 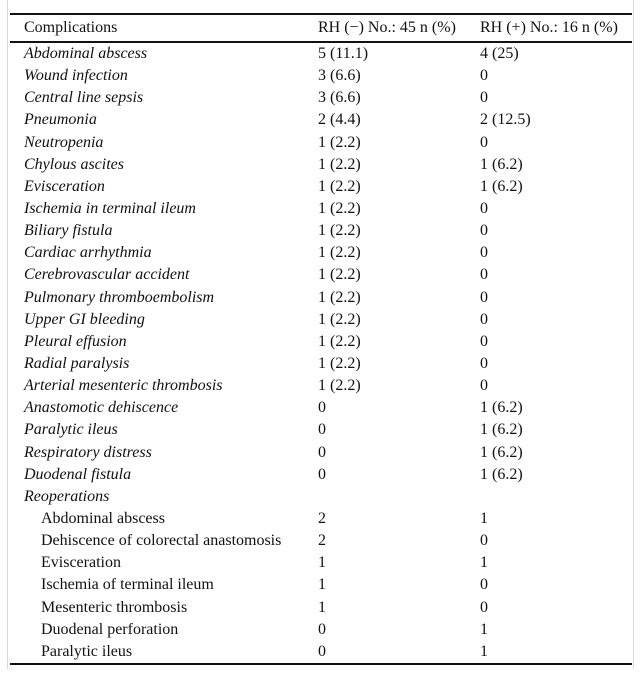 I want to click on table-row: Paralytic ileus 0 1, so click(x=321, y=652).